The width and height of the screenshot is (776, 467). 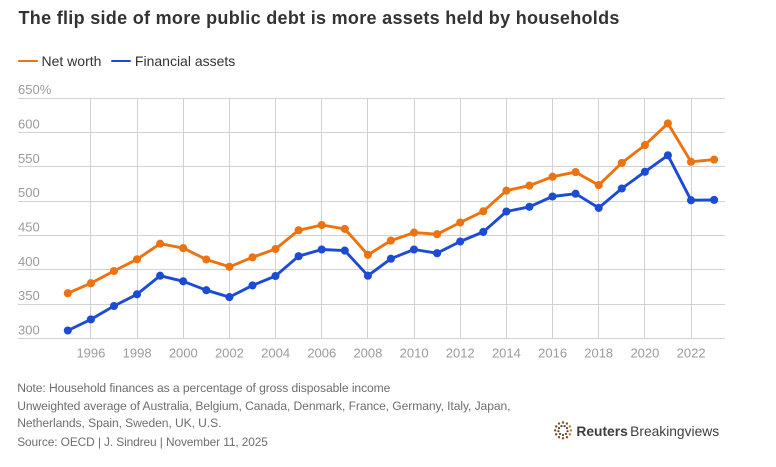 What do you see at coordinates (29, 124) in the screenshot?
I see `svg-text: 600` at bounding box center [29, 124].